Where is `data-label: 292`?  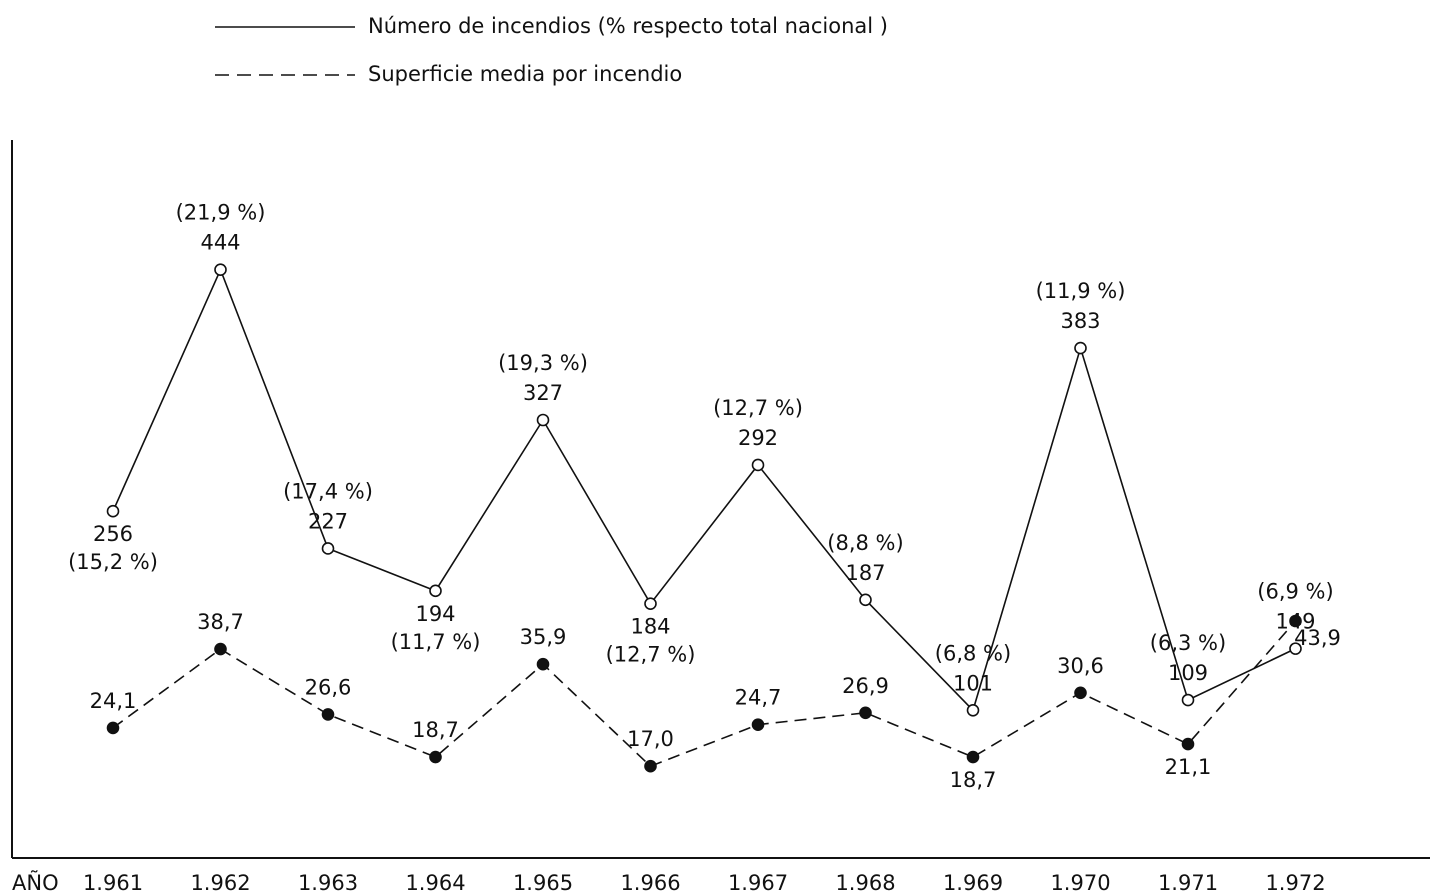 data-label: 292 is located at coordinates (758, 438).